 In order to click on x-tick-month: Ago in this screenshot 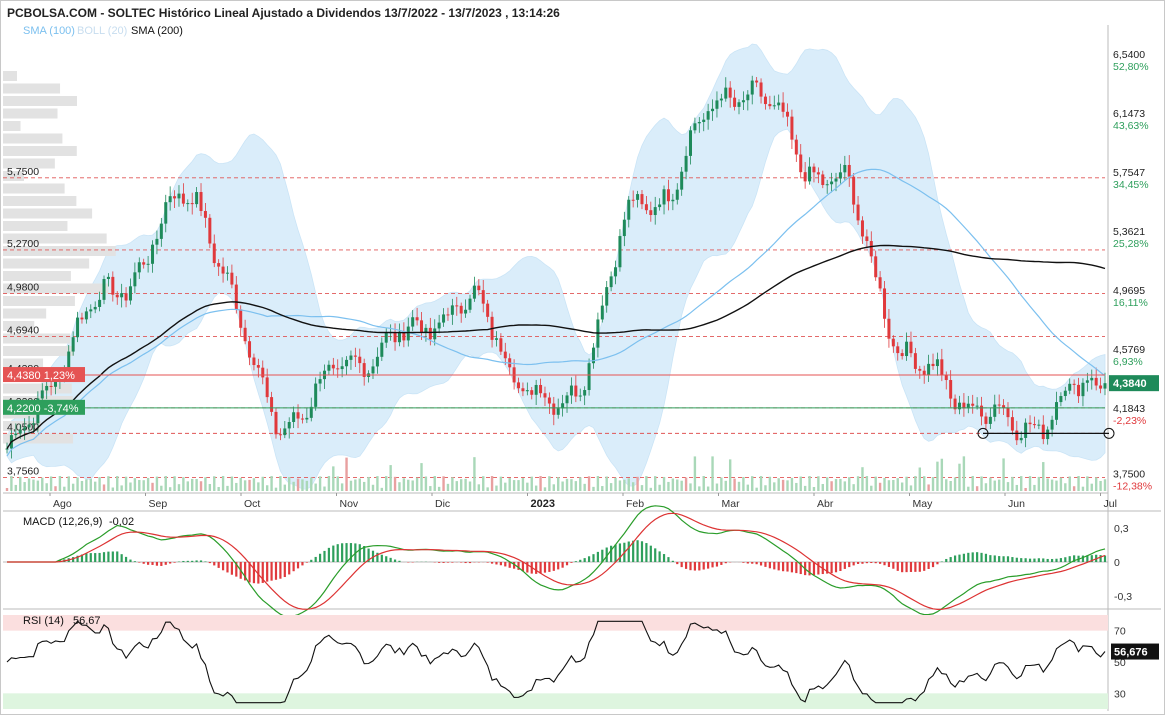, I will do `click(62, 504)`.